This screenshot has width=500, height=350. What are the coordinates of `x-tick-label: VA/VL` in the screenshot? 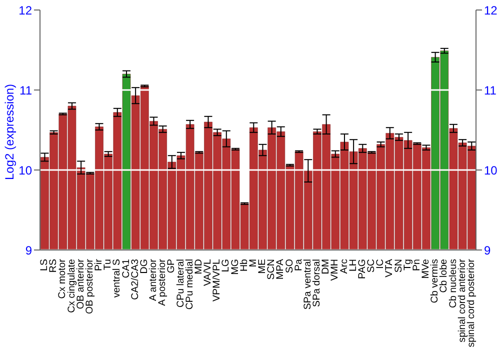 It's located at (208, 272).